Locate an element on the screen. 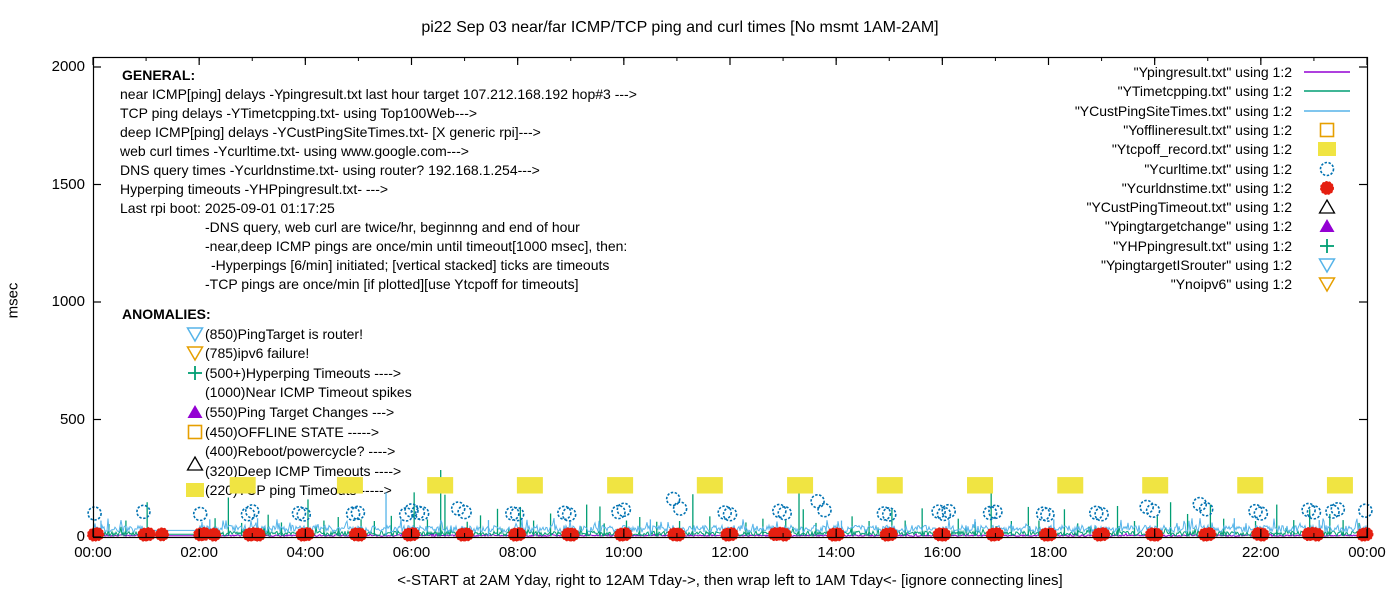 The image size is (1400, 600). legend-triangle-up-open-icon is located at coordinates (1328, 207).